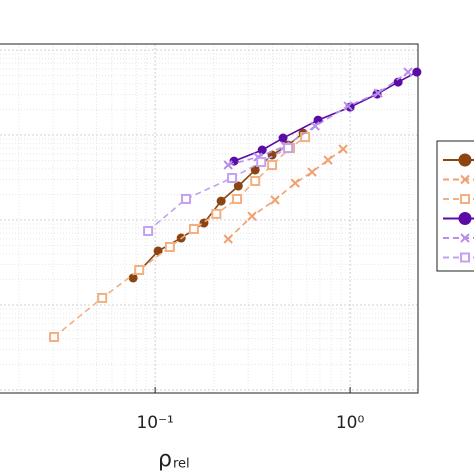 The width and height of the screenshot is (474, 474). I want to click on x-axis-label-subscript: rel, so click(181, 464).